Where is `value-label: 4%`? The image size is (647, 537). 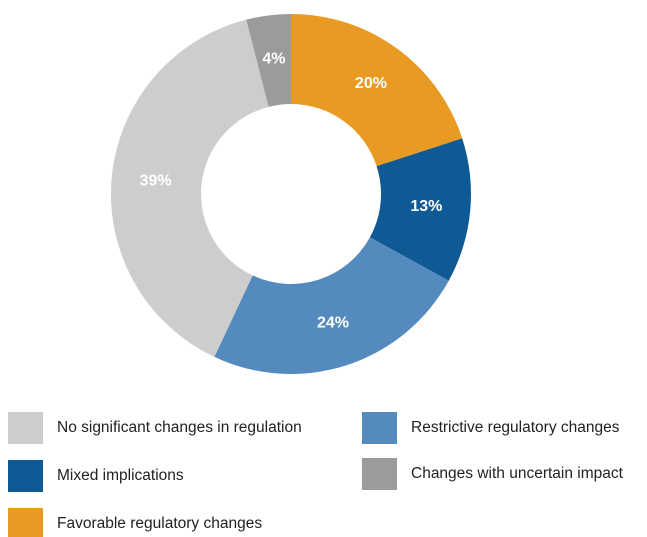
value-label: 4% is located at coordinates (273, 58).